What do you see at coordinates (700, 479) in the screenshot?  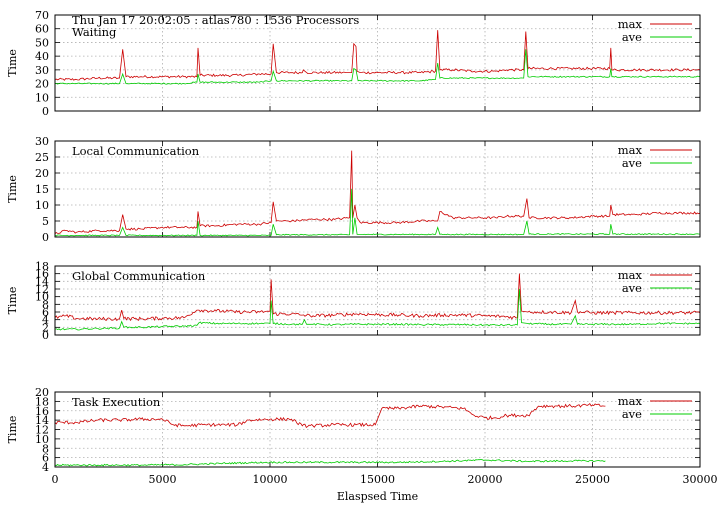 I see `x-tick-label: 30000` at bounding box center [700, 479].